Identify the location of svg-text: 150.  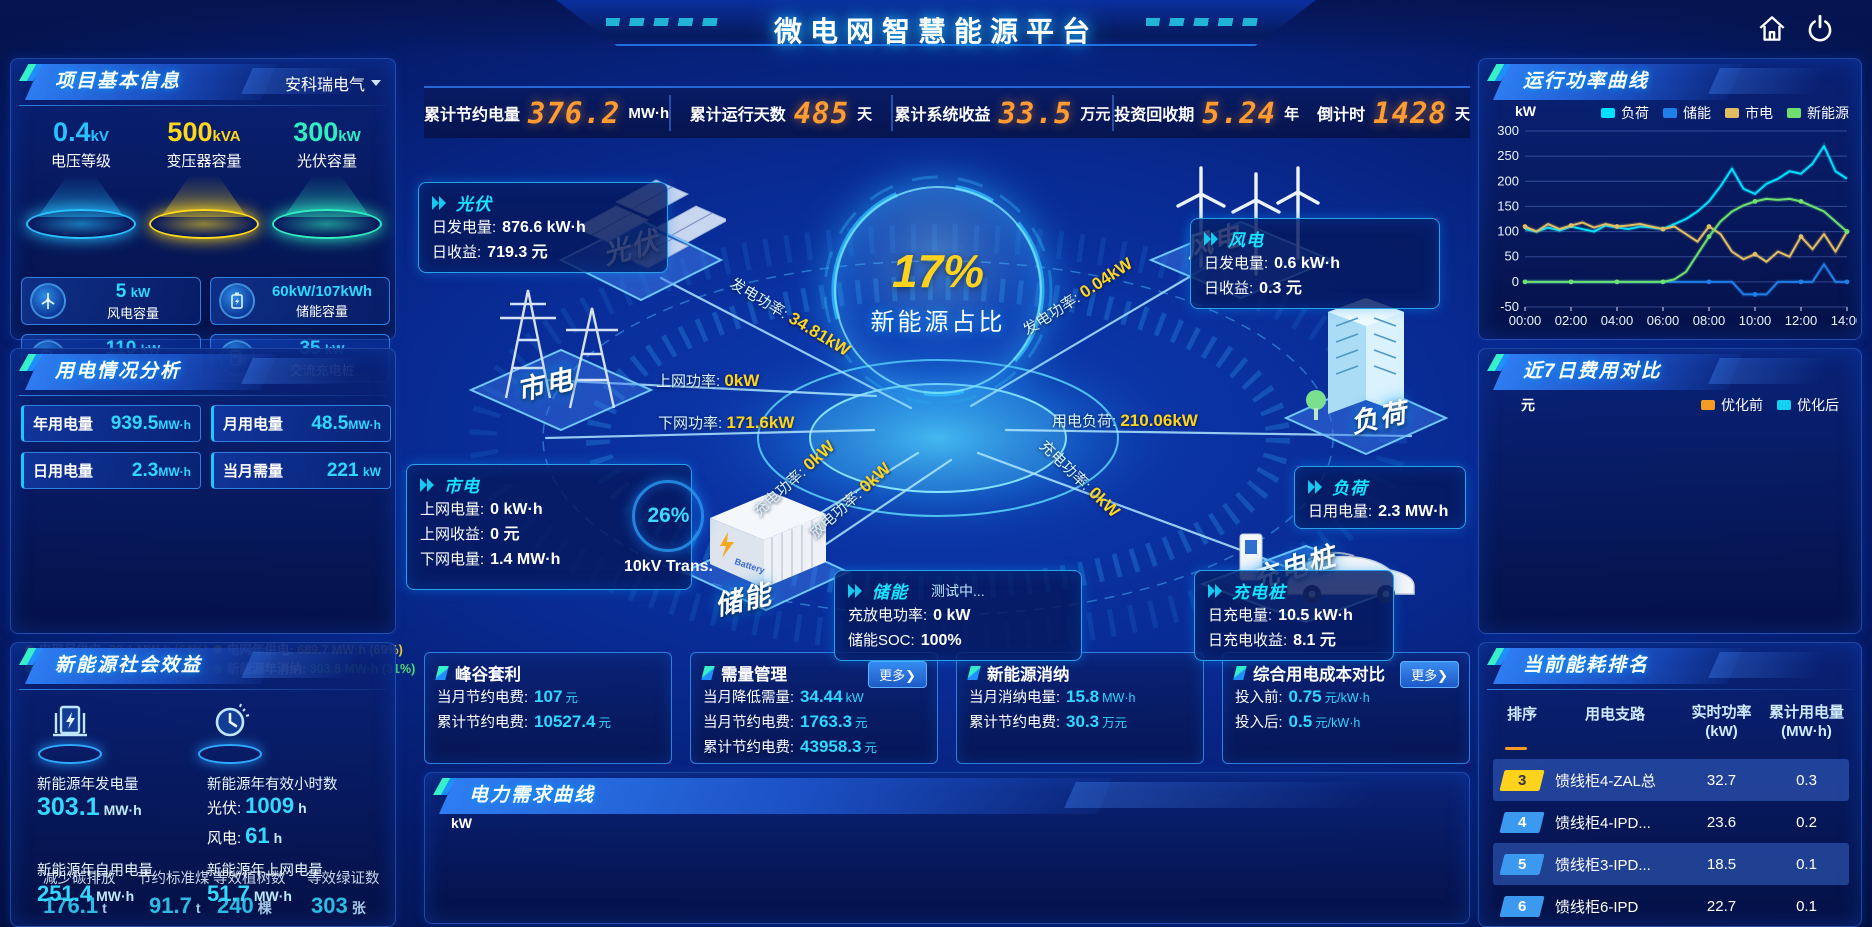
(1508, 205).